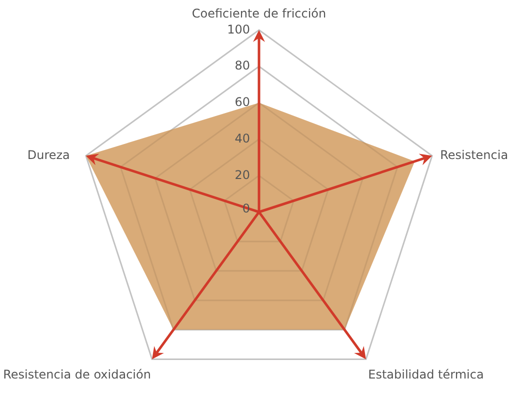 The image size is (511, 401). I want to click on spoke-label: Estabilidad térmica, so click(426, 375).